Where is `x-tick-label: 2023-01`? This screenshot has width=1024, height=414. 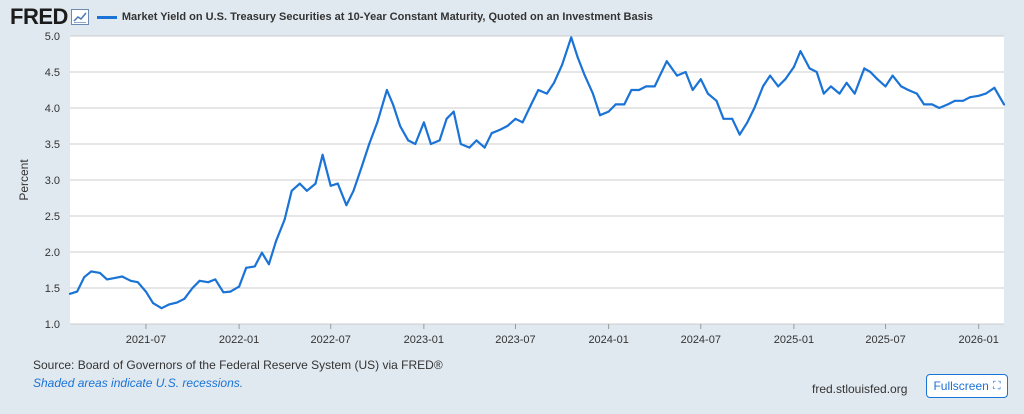 x-tick-label: 2023-01 is located at coordinates (424, 340).